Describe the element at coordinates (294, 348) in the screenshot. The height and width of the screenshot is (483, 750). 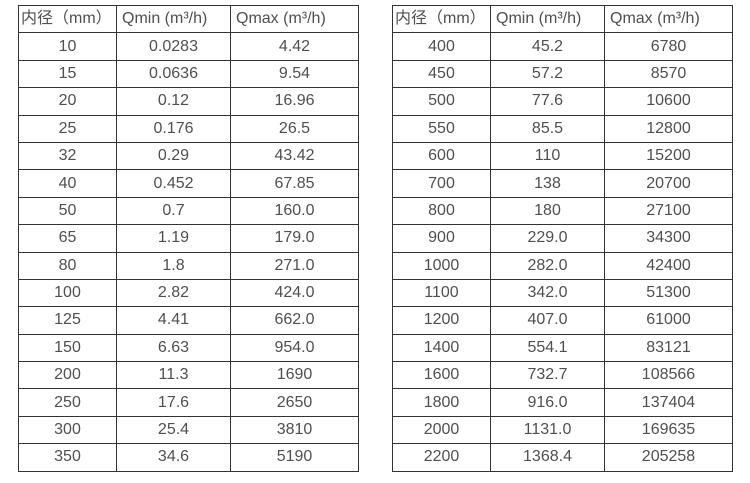
I see `table-cell: 954.0` at that location.